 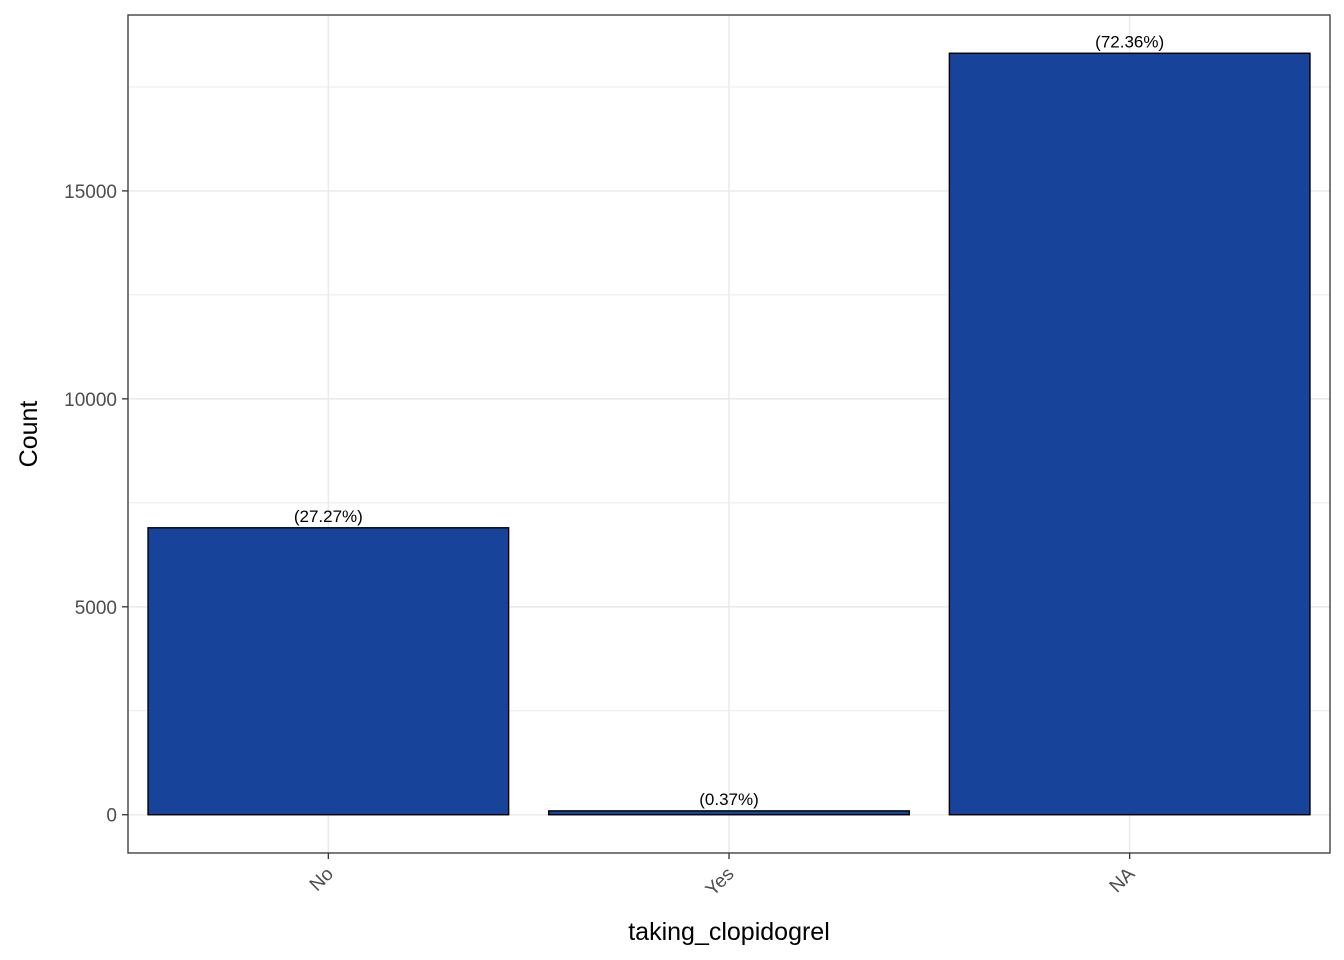 I want to click on bar-no, so click(x=328, y=671).